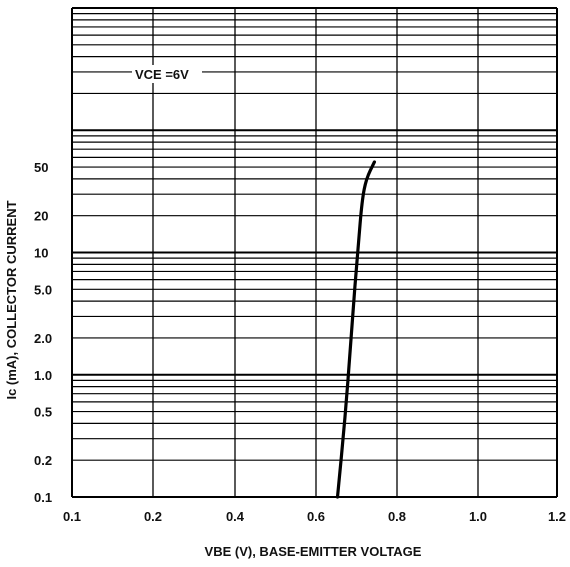 The image size is (570, 567). I want to click on annotation-label: VCE =6V, so click(162, 74).